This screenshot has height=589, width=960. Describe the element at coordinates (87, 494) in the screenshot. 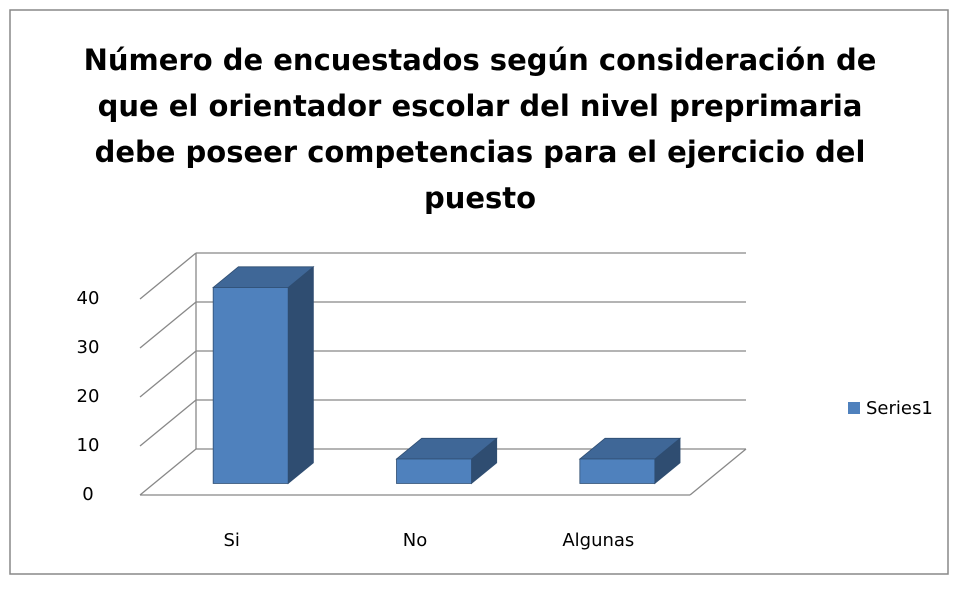

I see `y-tick-label: 0` at that location.